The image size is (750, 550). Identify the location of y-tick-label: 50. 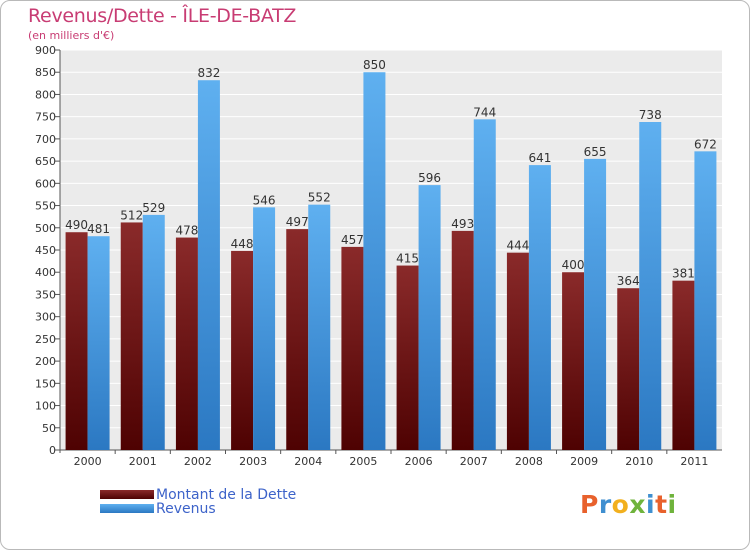
(49, 428).